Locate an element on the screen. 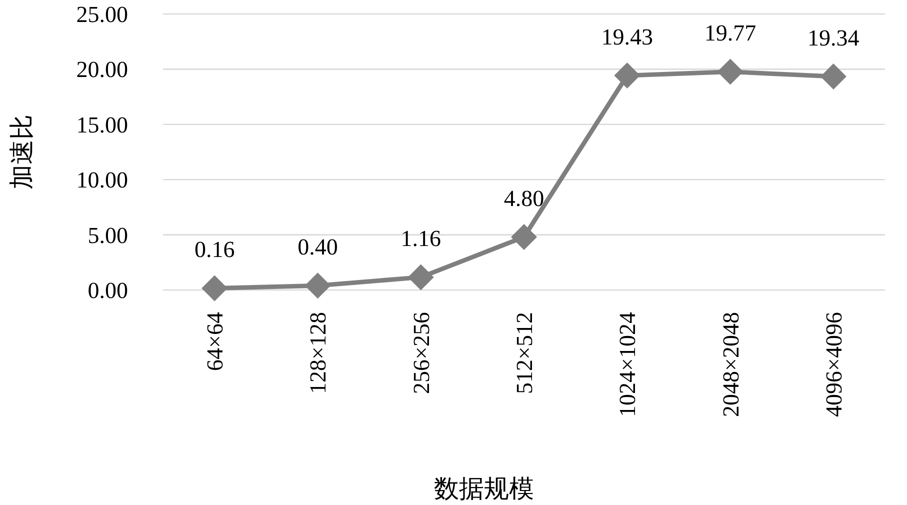 This screenshot has width=907, height=505. y-tick-label: 20.00 is located at coordinates (102, 69).